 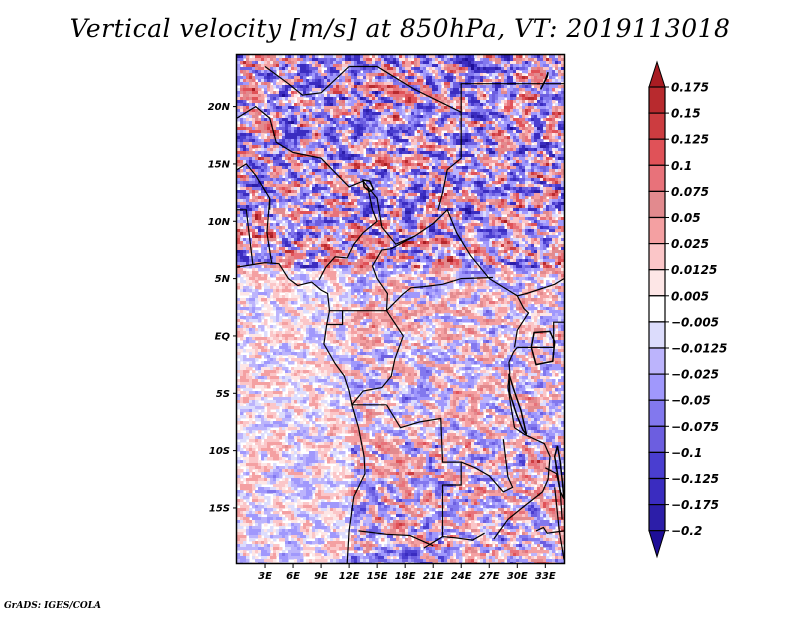 I want to click on y-tick-label: 5S, so click(x=223, y=394).